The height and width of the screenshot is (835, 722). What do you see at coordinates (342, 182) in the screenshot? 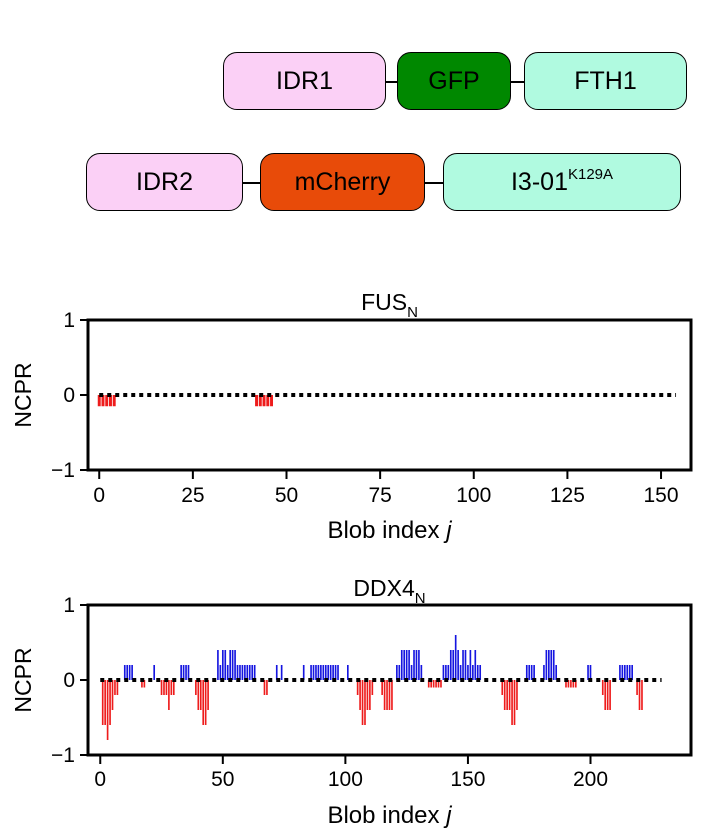
I see `mcherry-domain: mCherry` at bounding box center [342, 182].